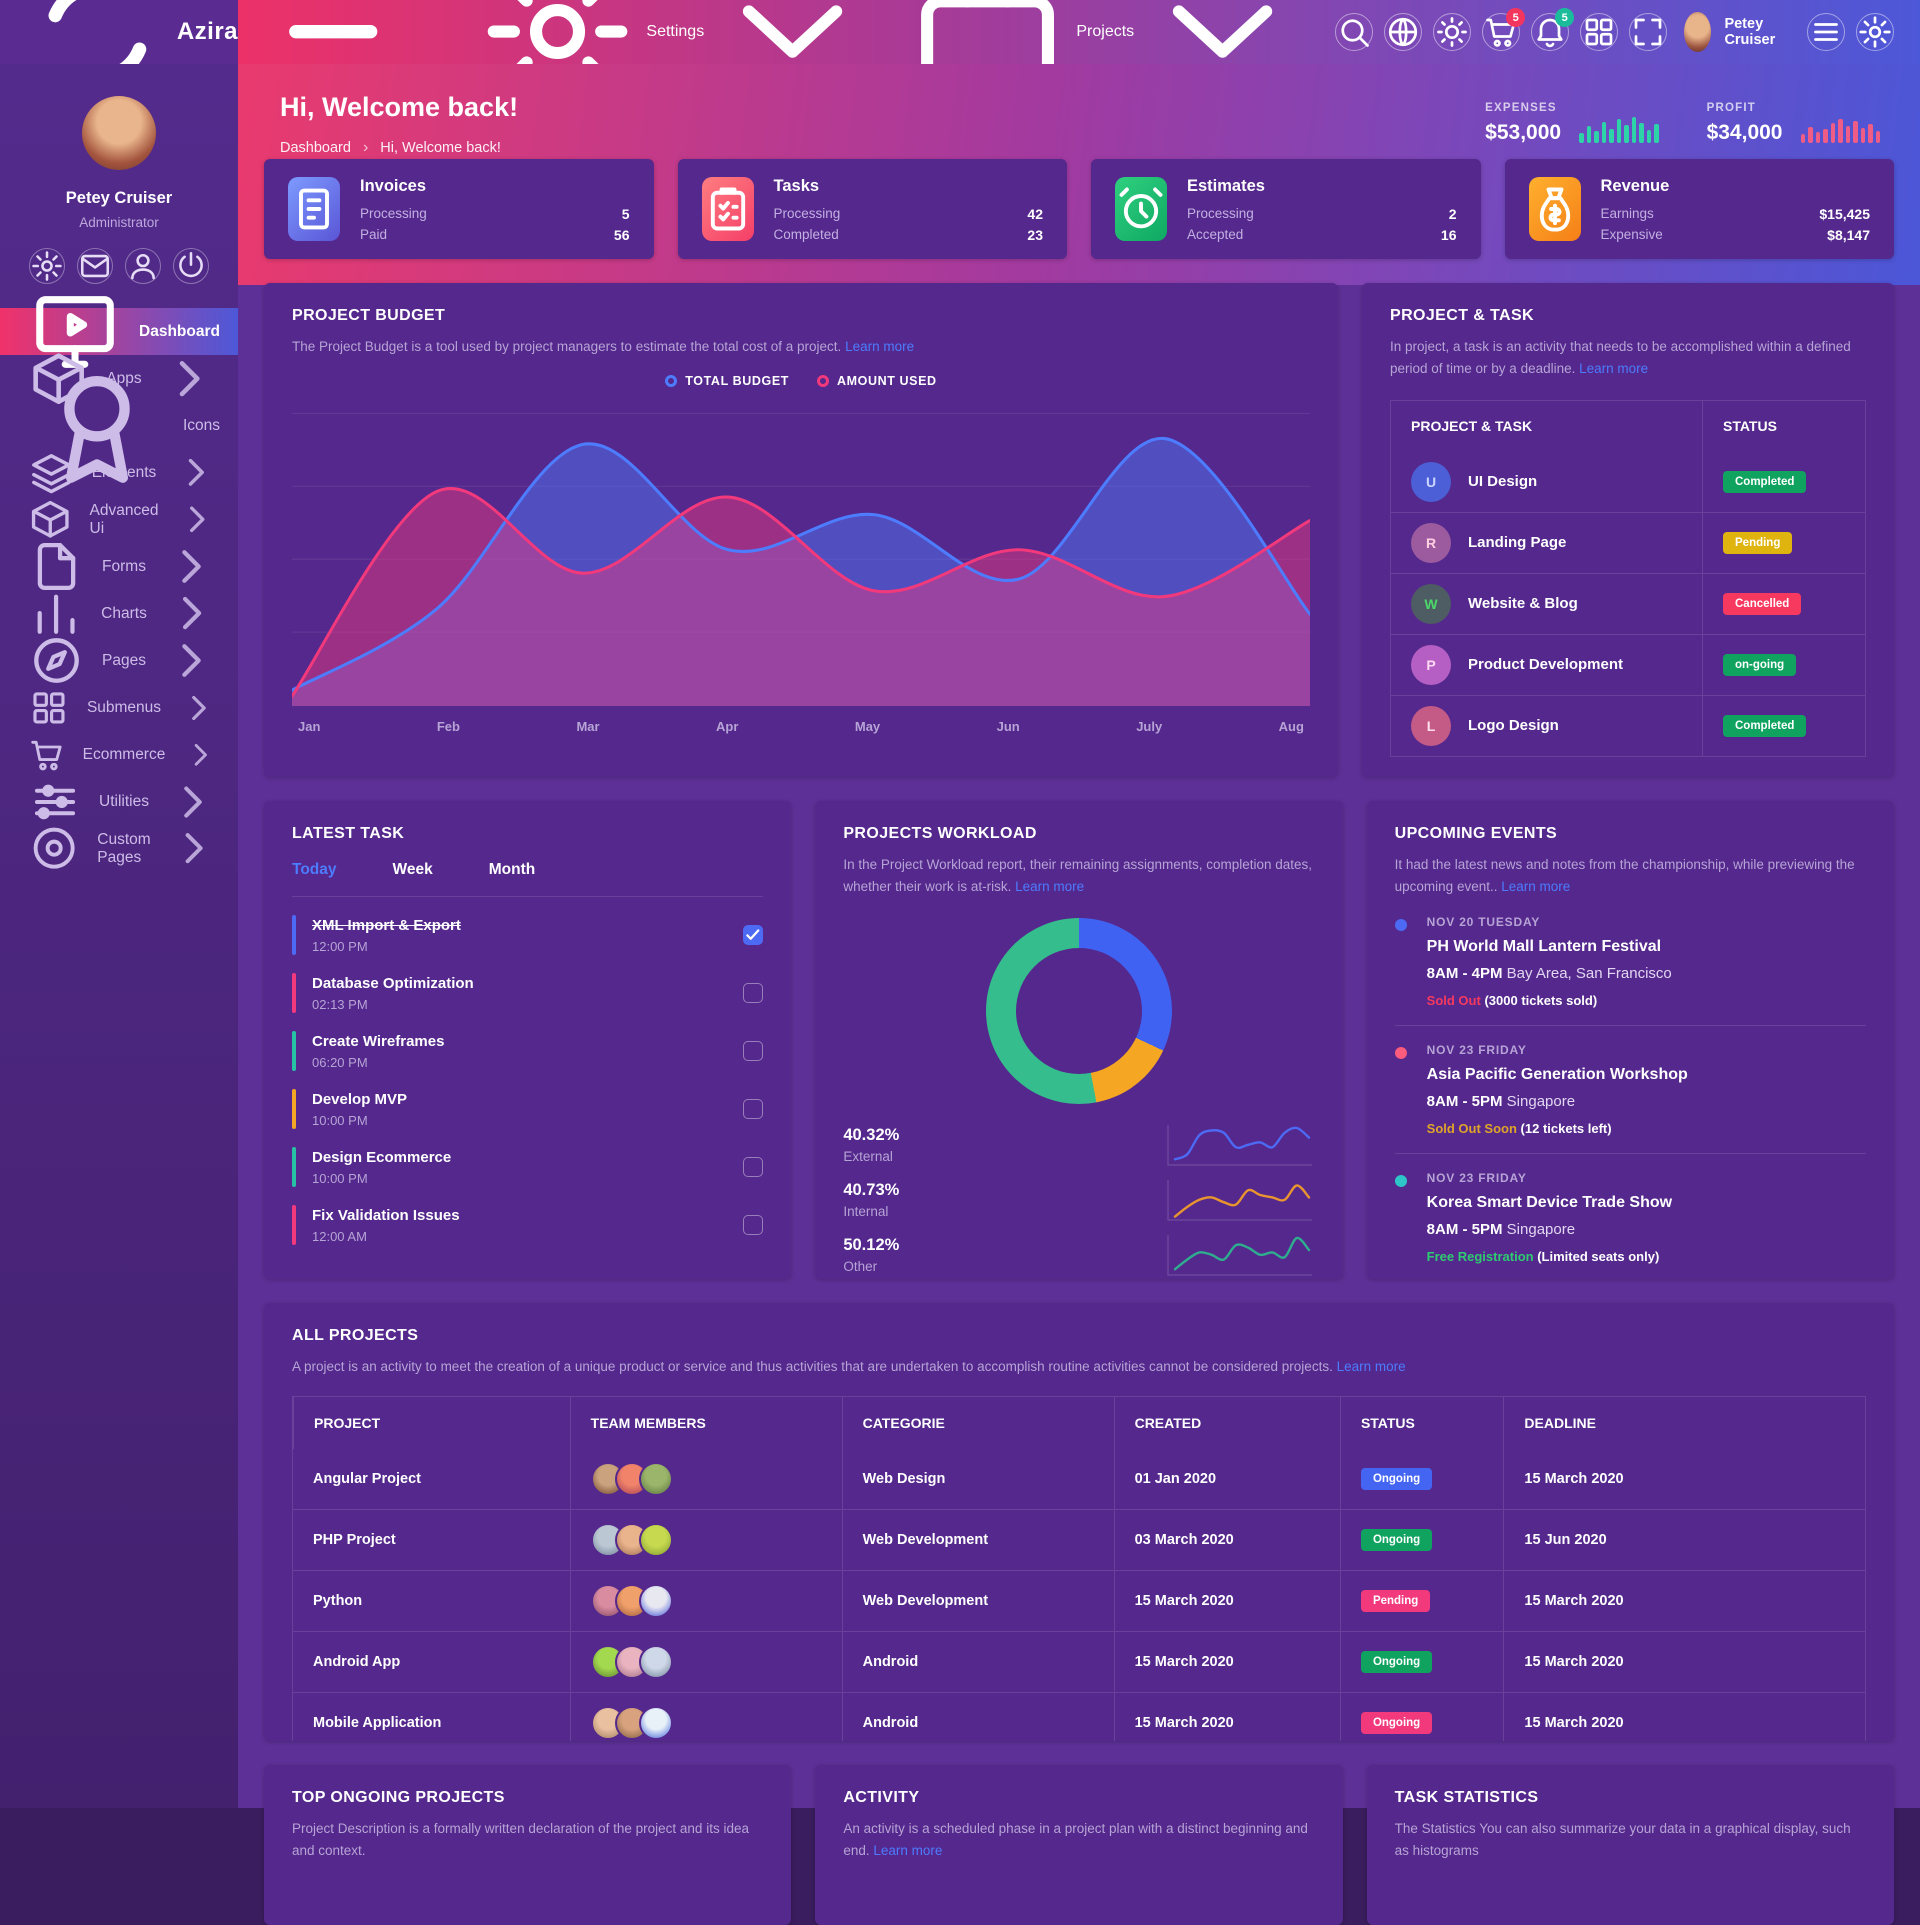 This screenshot has height=1925, width=1920. What do you see at coordinates (512, 869) in the screenshot?
I see `tab: Month` at bounding box center [512, 869].